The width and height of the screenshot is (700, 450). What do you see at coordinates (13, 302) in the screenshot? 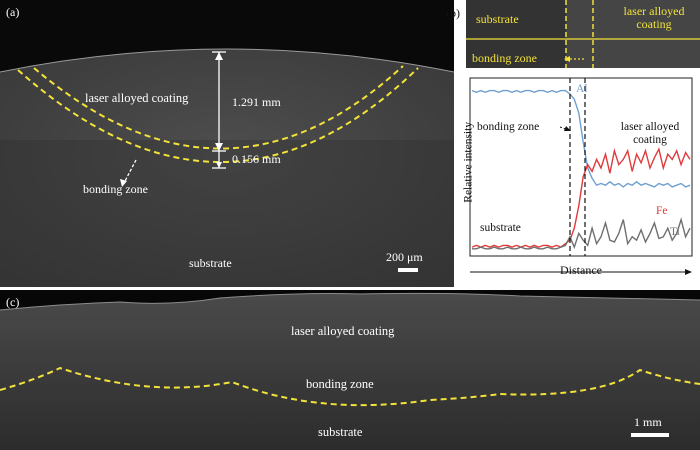
I see `panel-c-tag: (c)` at bounding box center [13, 302].